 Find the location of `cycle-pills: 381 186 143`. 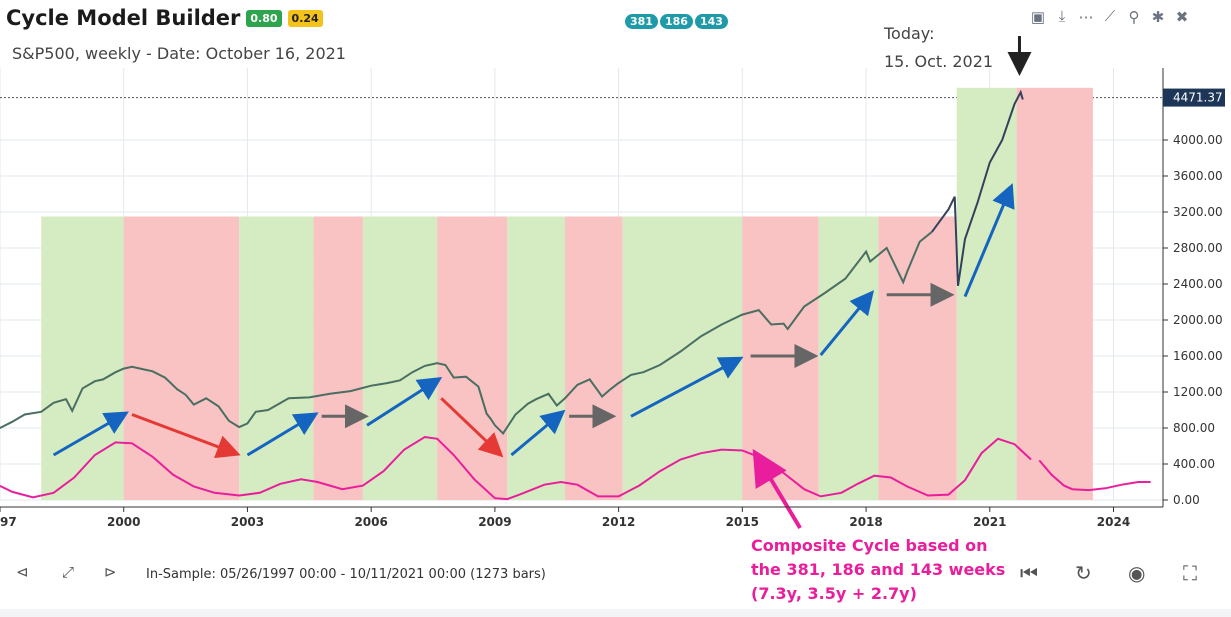

cycle-pills: 381 186 143 is located at coordinates (676, 21).